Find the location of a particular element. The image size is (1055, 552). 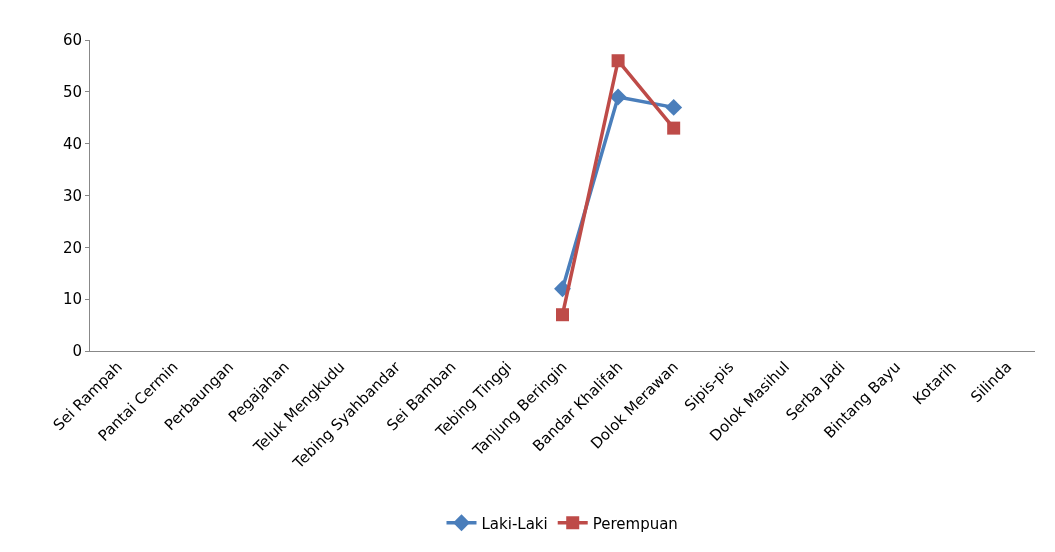

legend-label: Laki-Laki is located at coordinates (514, 523).